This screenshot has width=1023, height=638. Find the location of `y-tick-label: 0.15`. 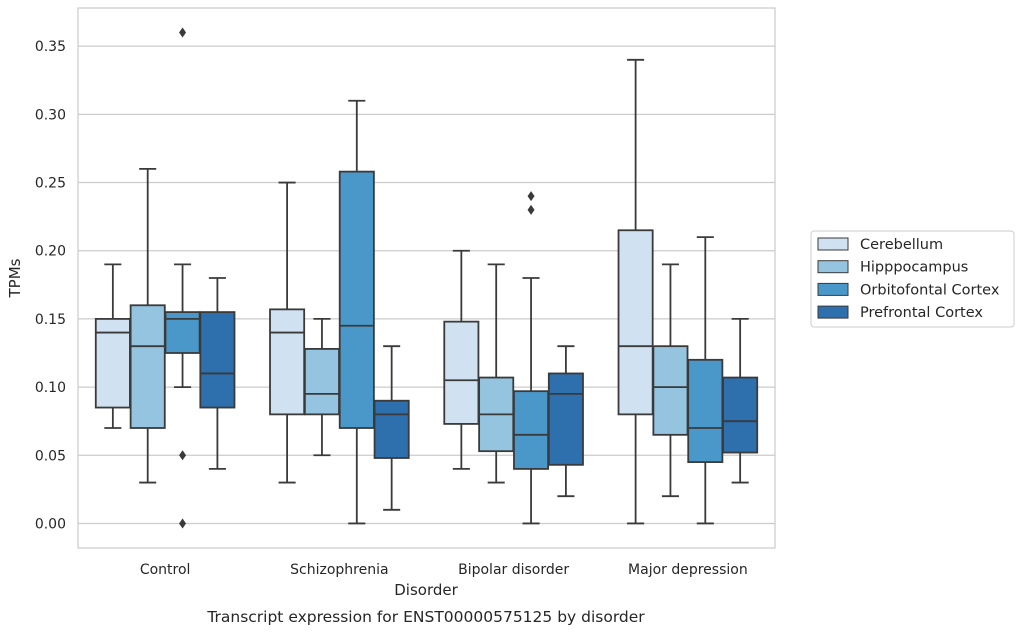

y-tick-label: 0.15 is located at coordinates (50, 320).